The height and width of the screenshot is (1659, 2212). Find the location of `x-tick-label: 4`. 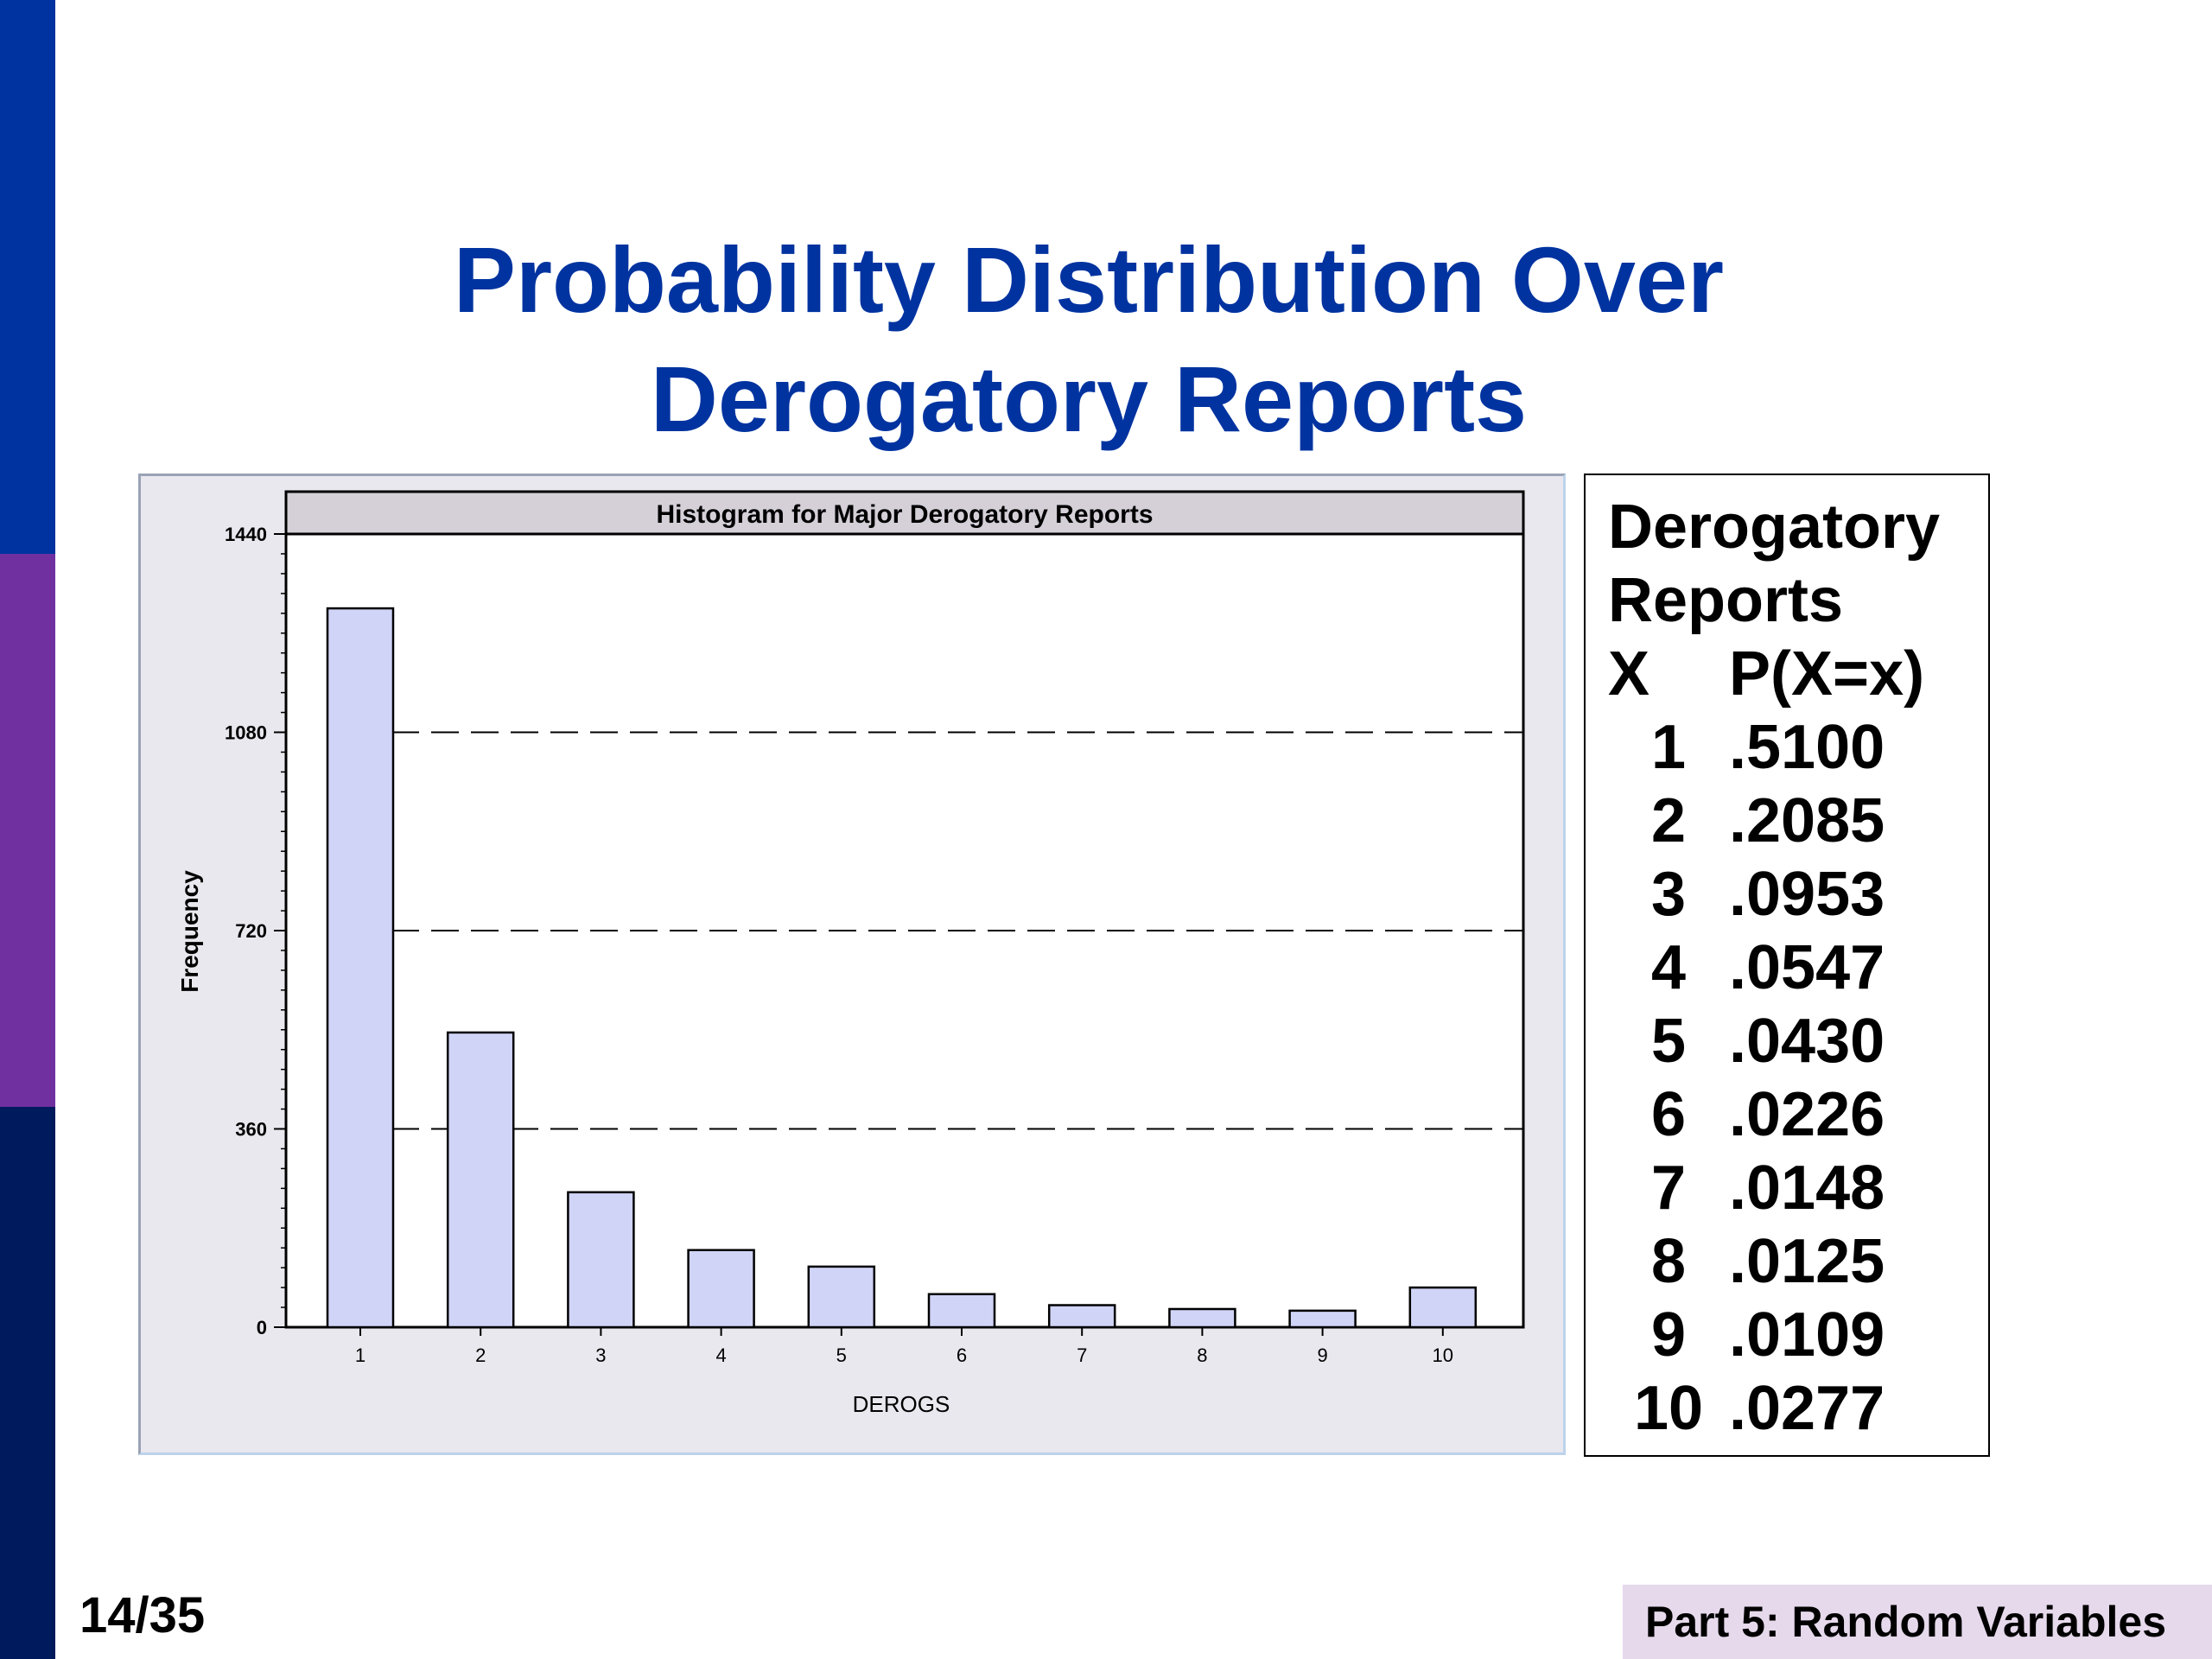

x-tick-label: 4 is located at coordinates (720, 1355).